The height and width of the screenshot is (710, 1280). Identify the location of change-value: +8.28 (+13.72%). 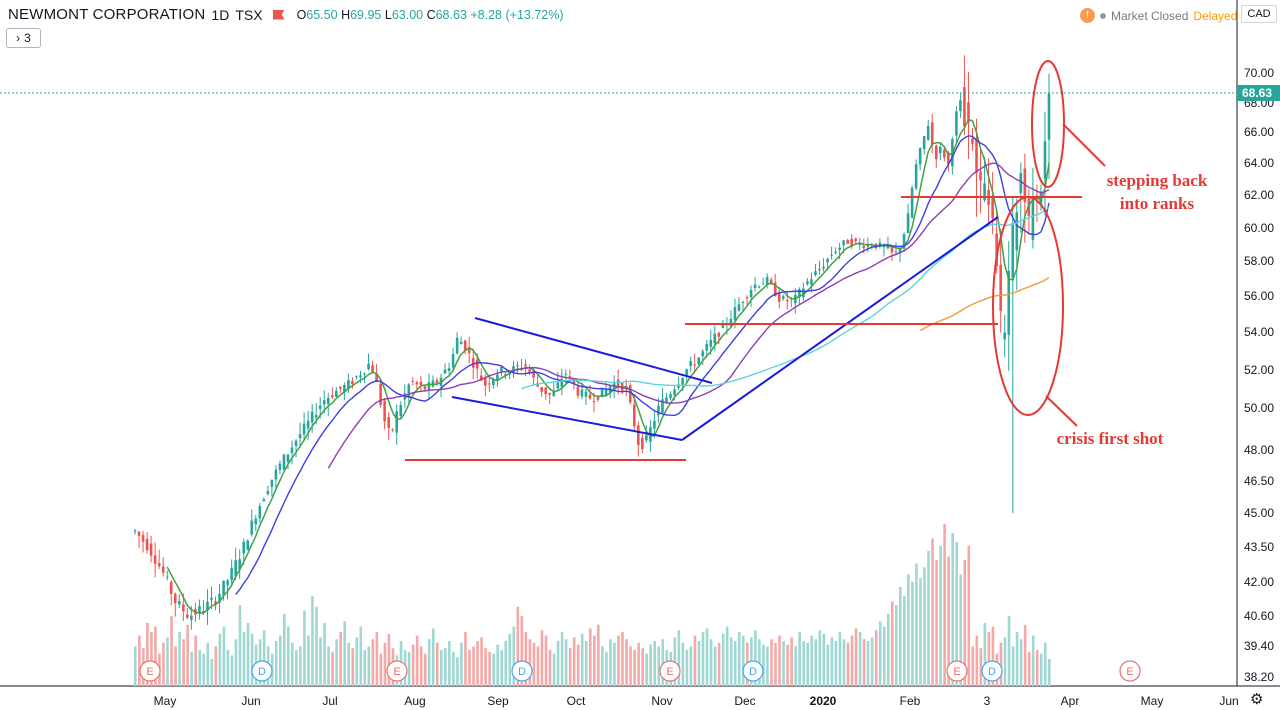
(517, 14).